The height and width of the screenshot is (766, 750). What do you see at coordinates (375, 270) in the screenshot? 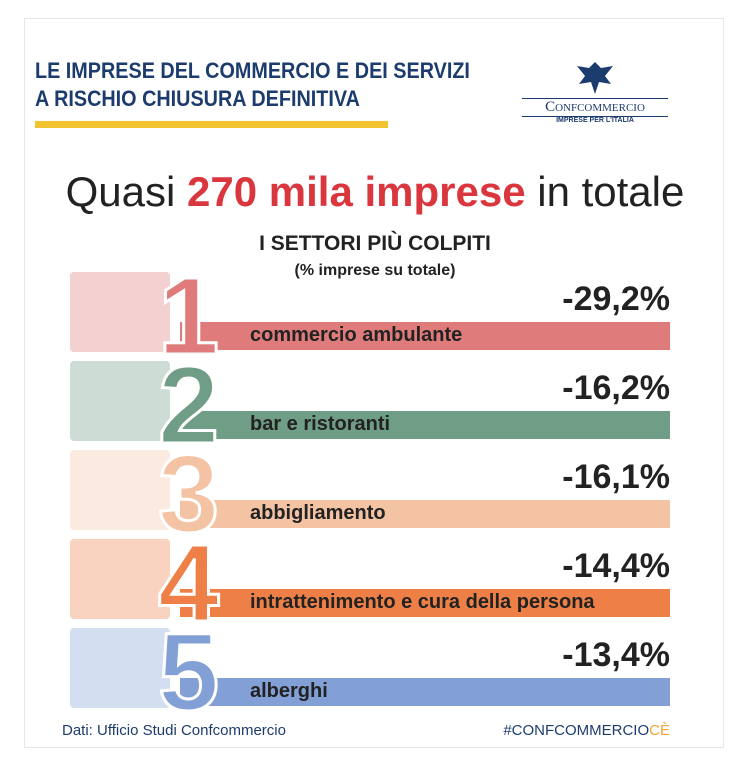
I see `note: (% imprese su totale)` at bounding box center [375, 270].